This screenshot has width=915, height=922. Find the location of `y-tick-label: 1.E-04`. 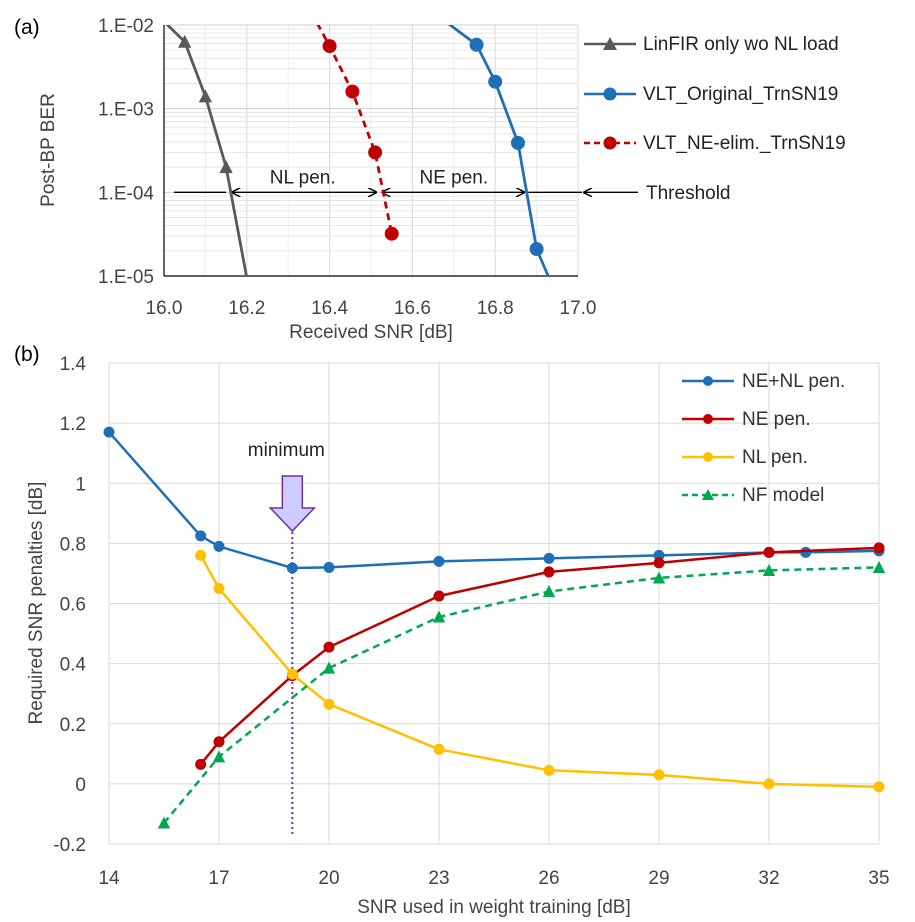

y-tick-label: 1.E-04 is located at coordinates (126, 193).